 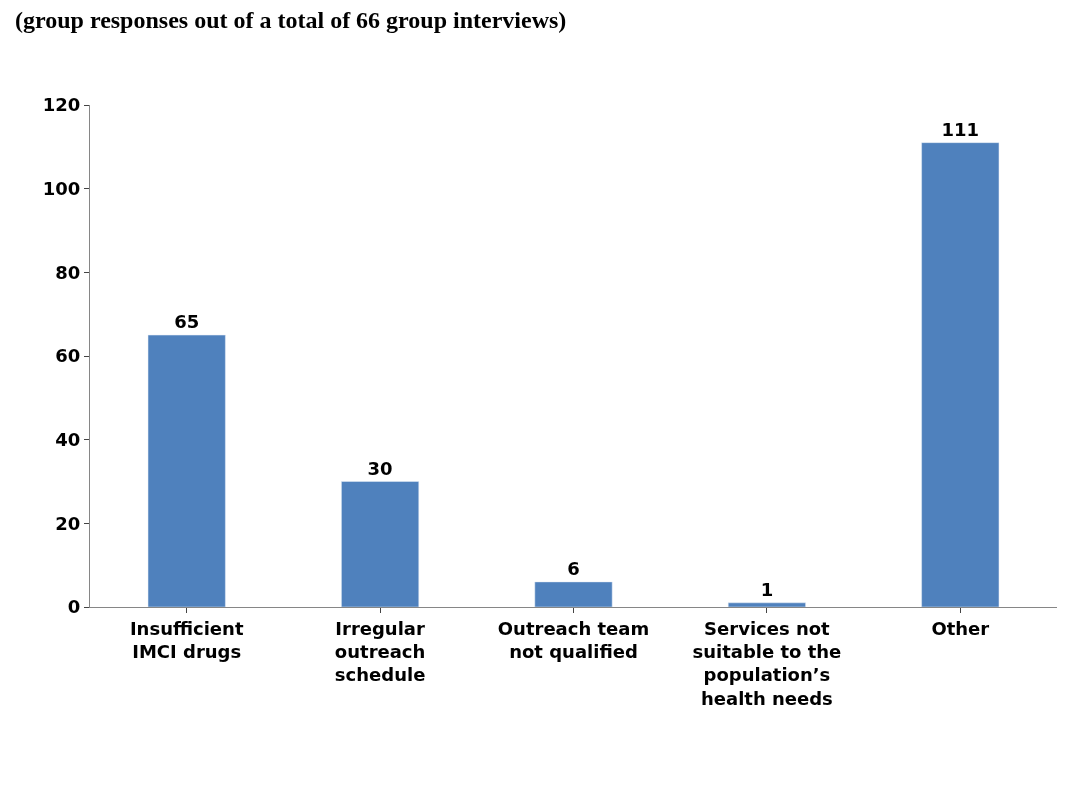 I want to click on y-tick-label: 20, so click(x=68, y=523).